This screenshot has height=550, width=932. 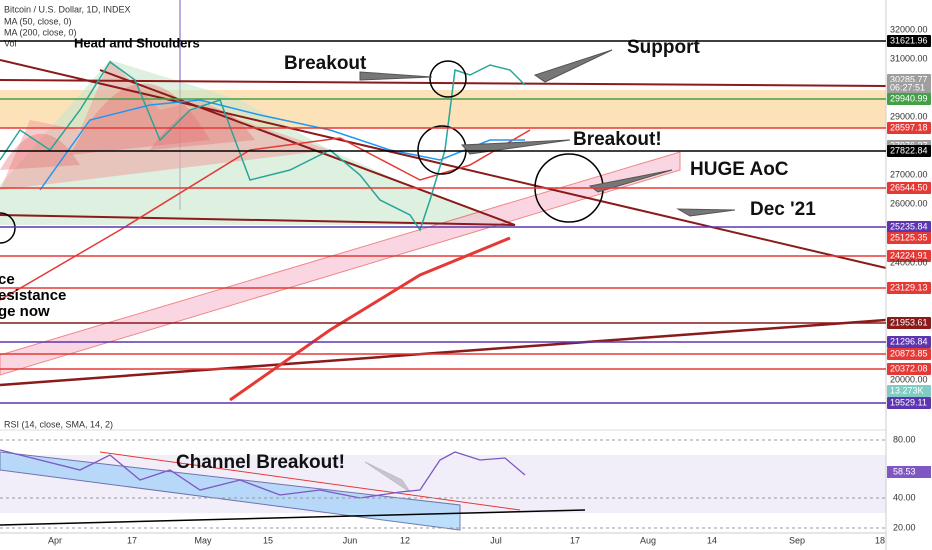 What do you see at coordinates (203, 540) in the screenshot?
I see `time-label: May` at bounding box center [203, 540].